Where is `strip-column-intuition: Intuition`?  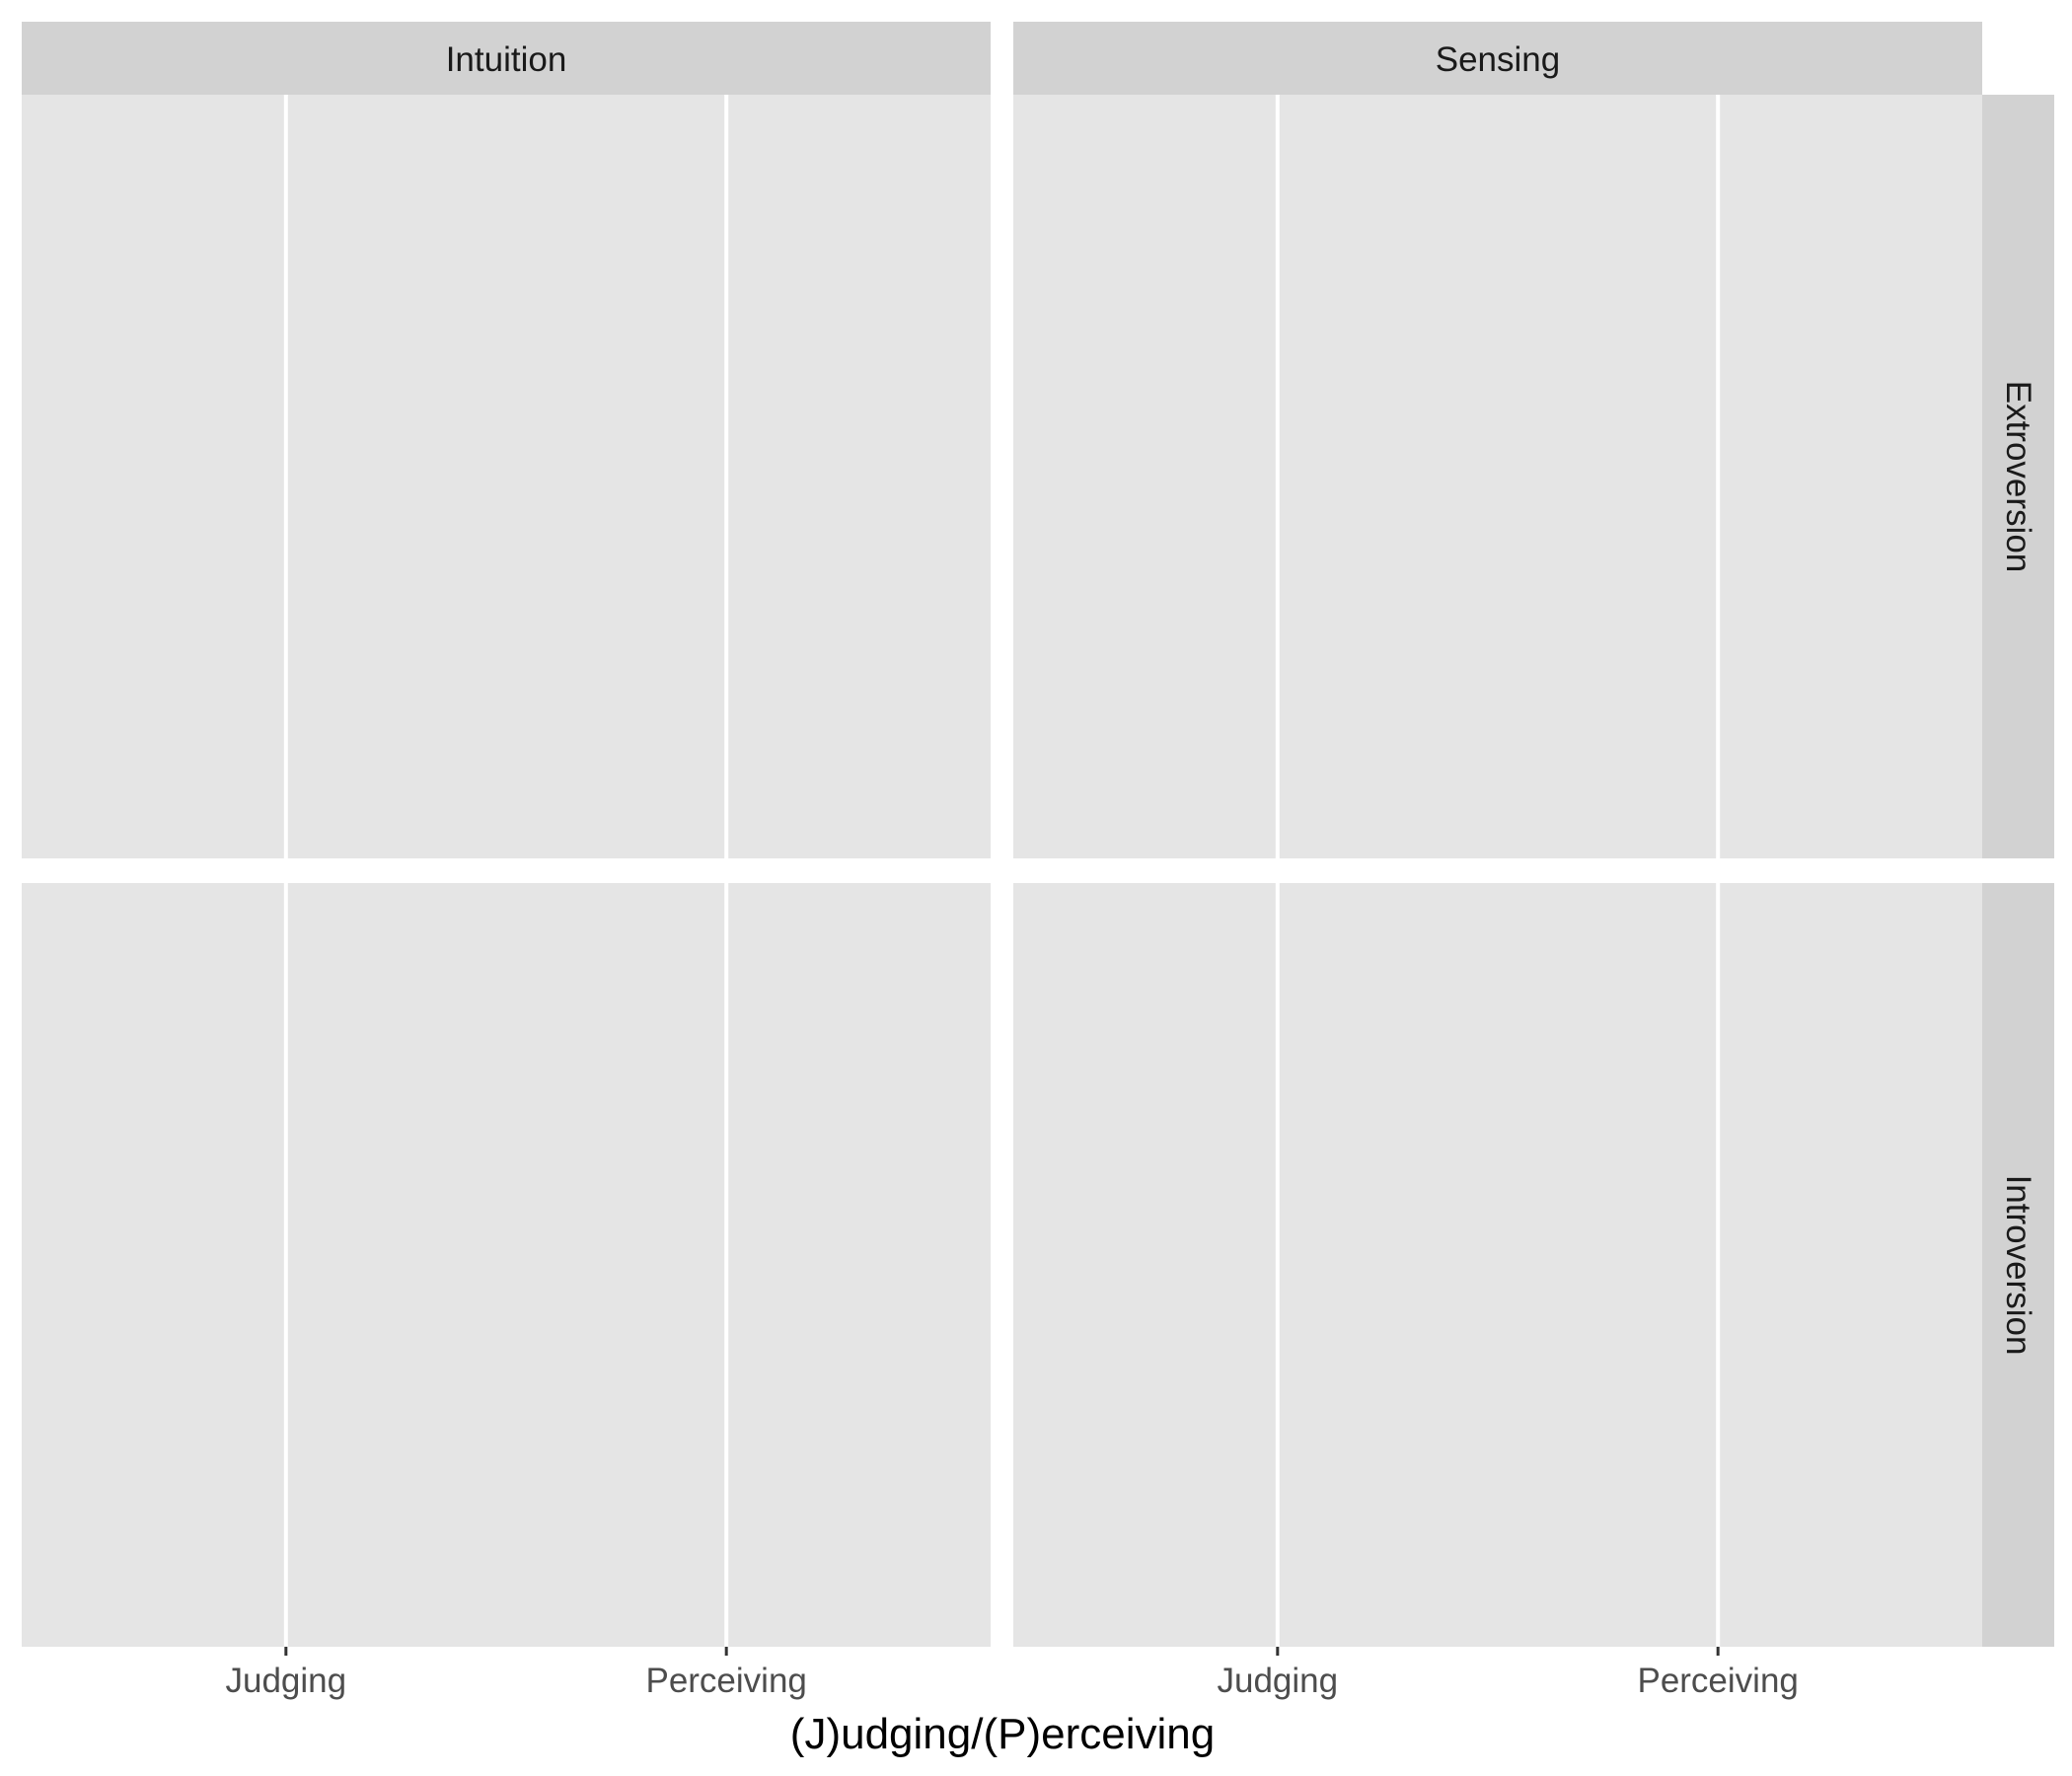 strip-column-intuition: Intuition is located at coordinates (506, 59).